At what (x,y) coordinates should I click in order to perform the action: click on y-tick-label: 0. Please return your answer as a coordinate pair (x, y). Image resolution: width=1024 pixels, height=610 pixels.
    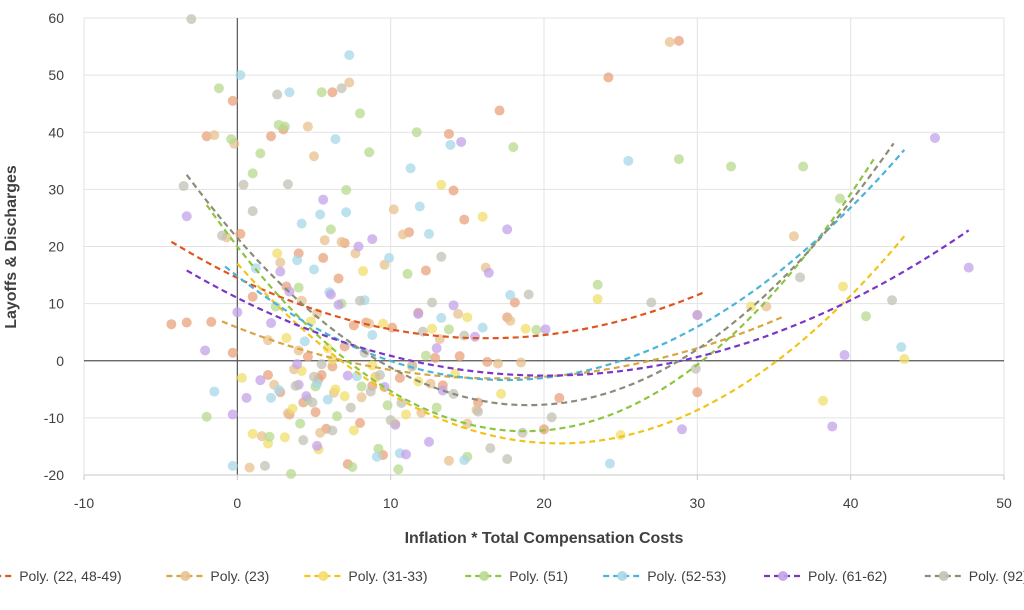
    Looking at the image, I should click on (60, 361).